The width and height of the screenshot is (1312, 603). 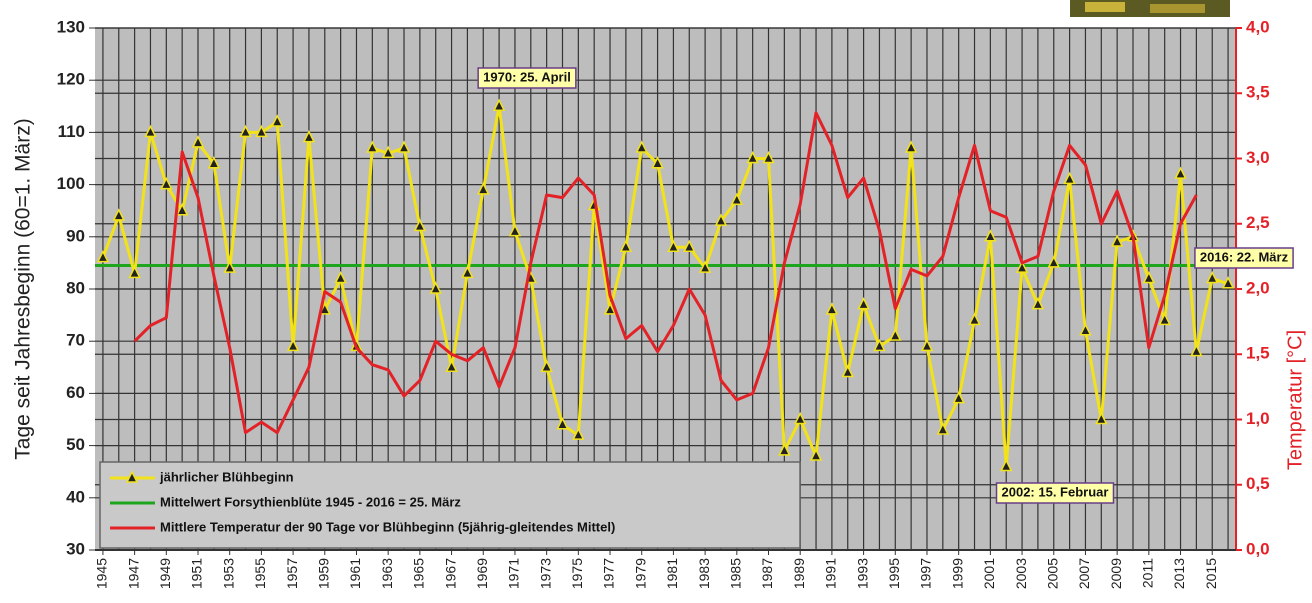 I want to click on x-tick-label: 2007, so click(x=1084, y=573).